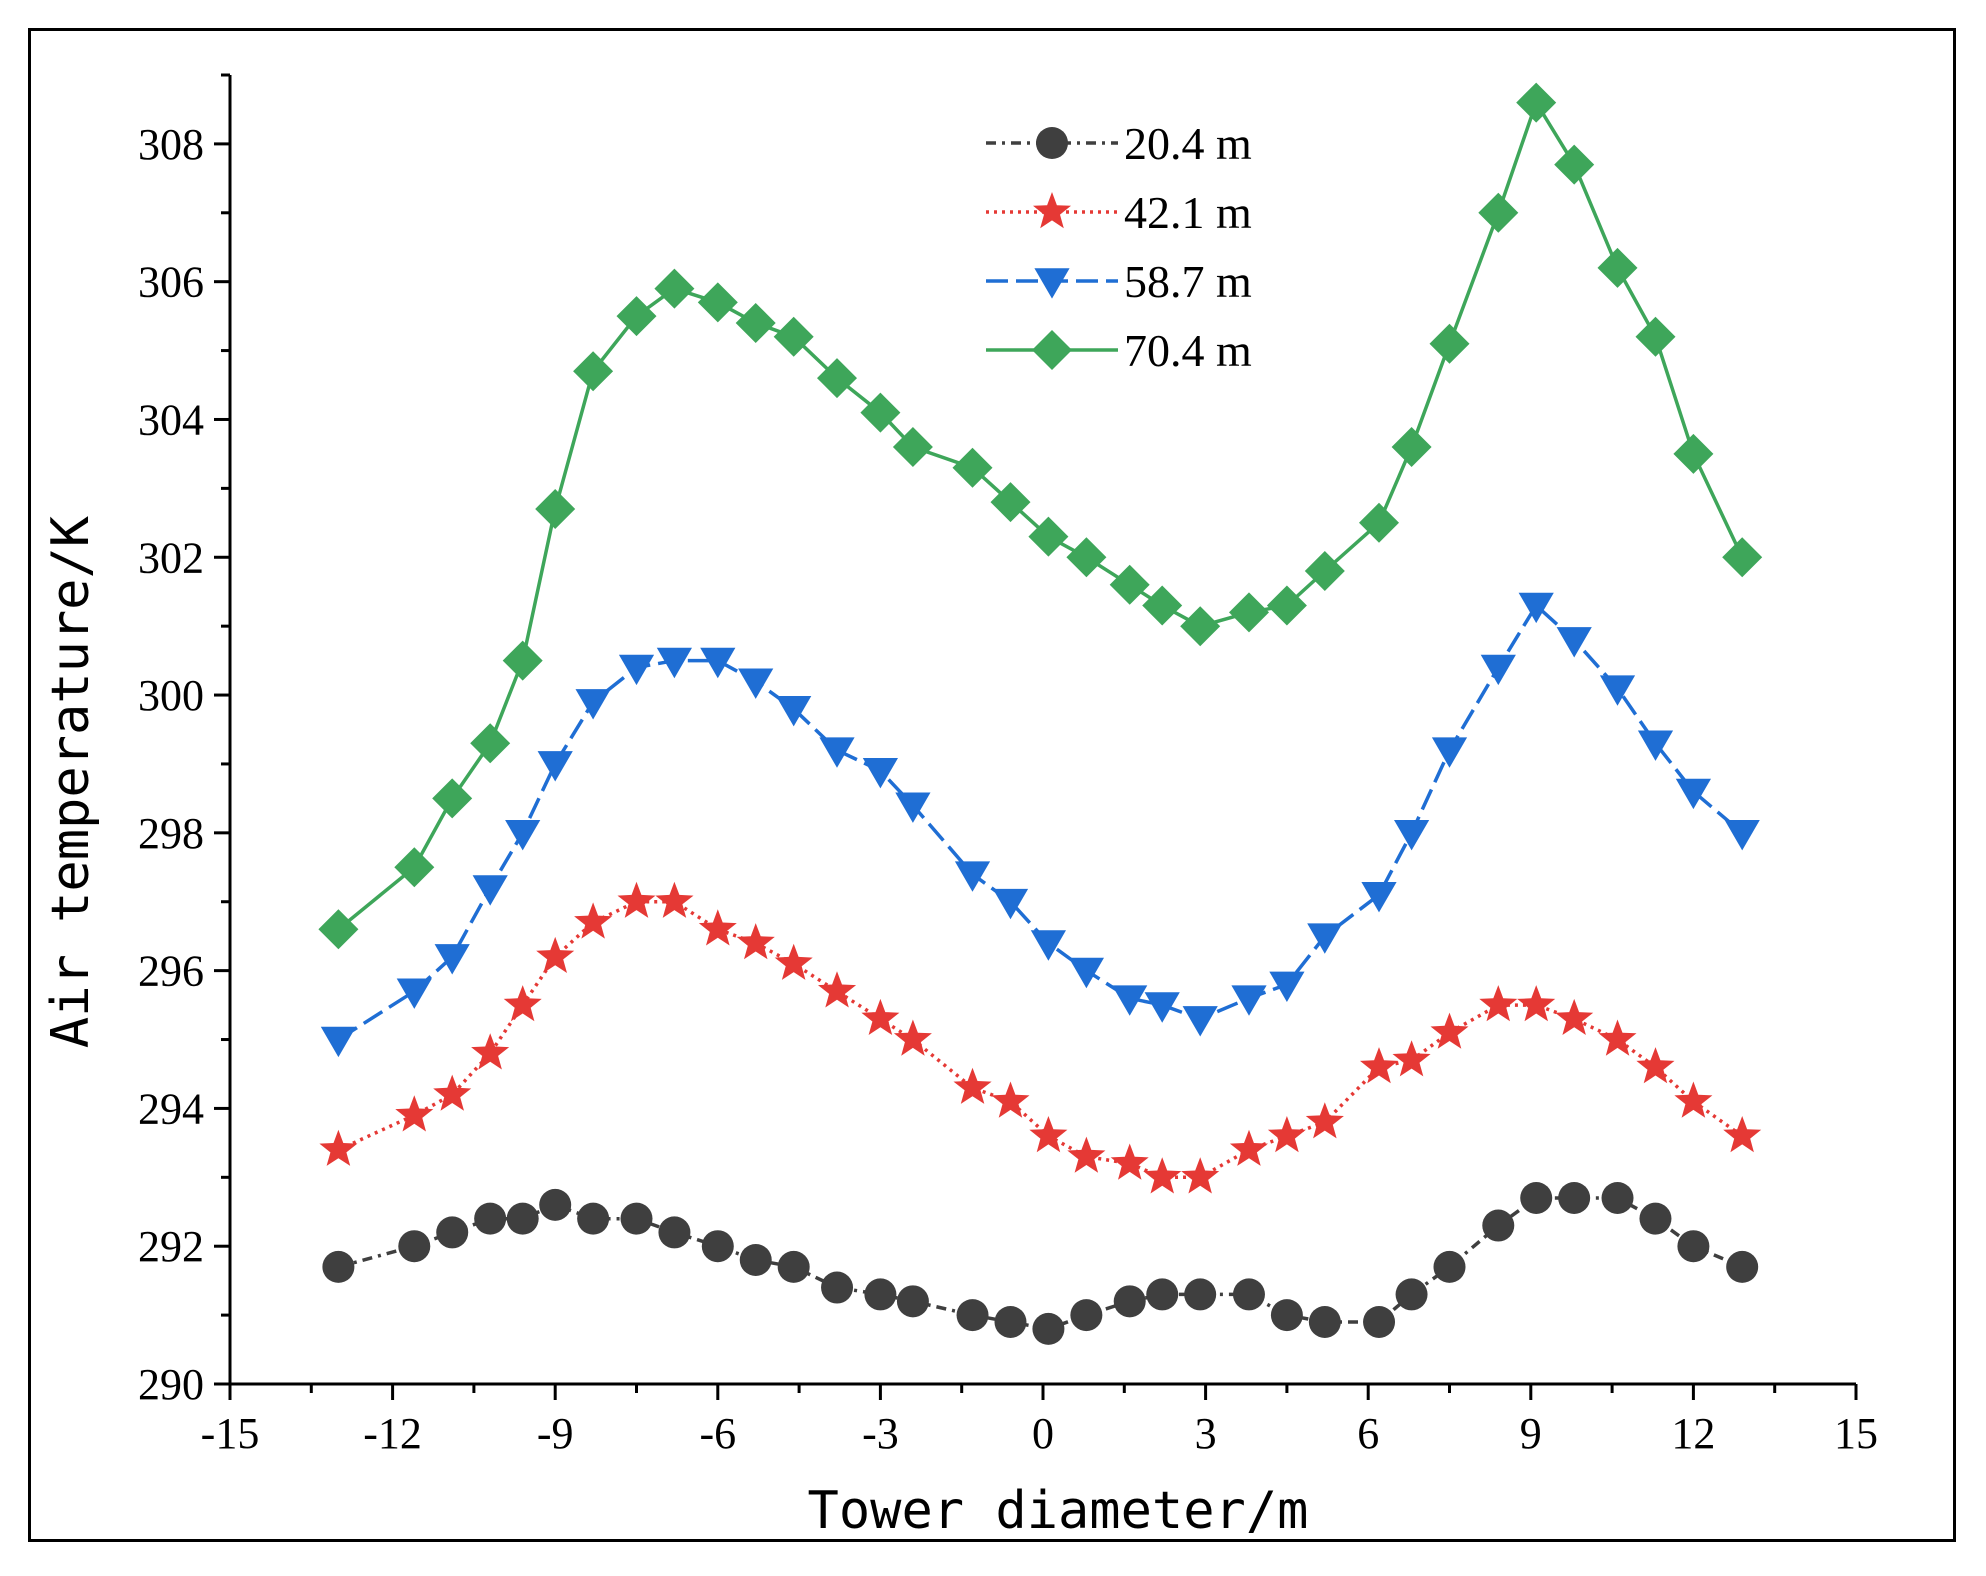 The height and width of the screenshot is (1576, 1986). Describe the element at coordinates (1188, 143) in the screenshot. I see `legend-label: 20.4 m` at that location.